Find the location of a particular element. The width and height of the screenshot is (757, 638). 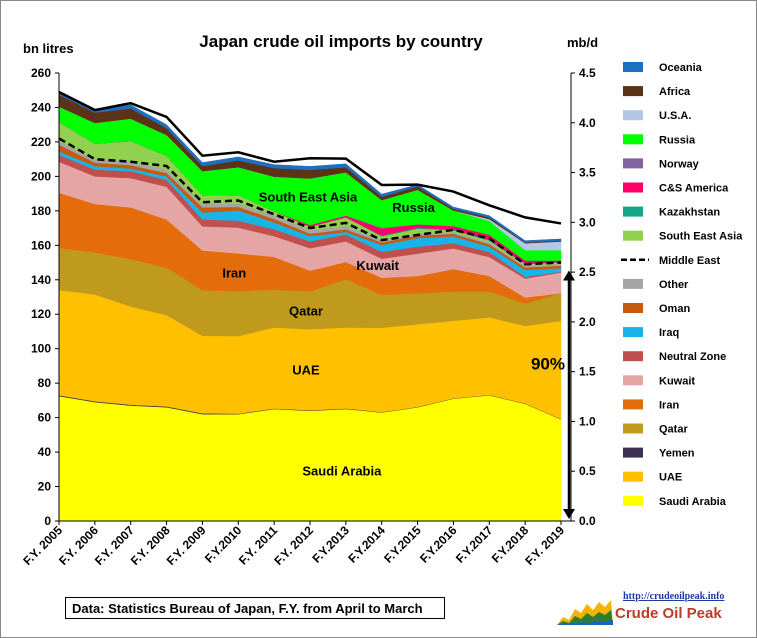

logo-text: Crude Oil Peak is located at coordinates (668, 613).